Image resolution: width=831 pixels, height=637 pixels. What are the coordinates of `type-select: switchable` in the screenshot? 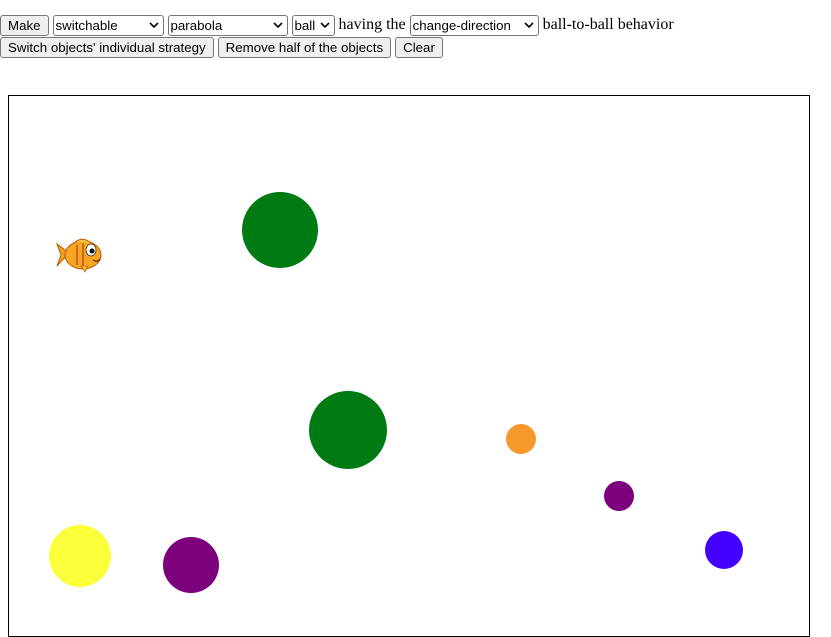 It's located at (108, 25).